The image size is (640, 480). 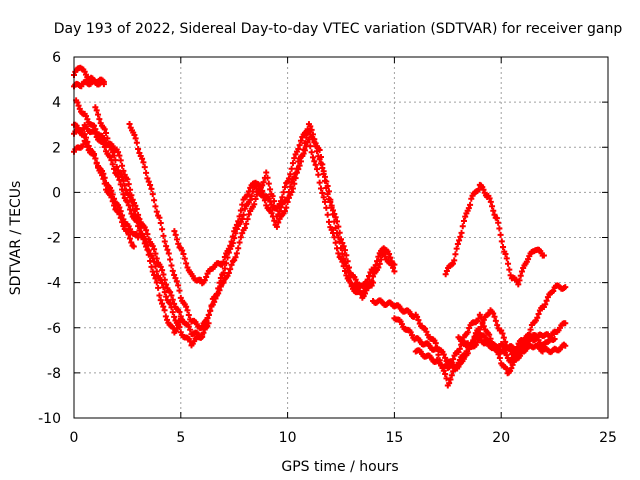 What do you see at coordinates (56, 103) in the screenshot?
I see `y-tick-label: 4` at bounding box center [56, 103].